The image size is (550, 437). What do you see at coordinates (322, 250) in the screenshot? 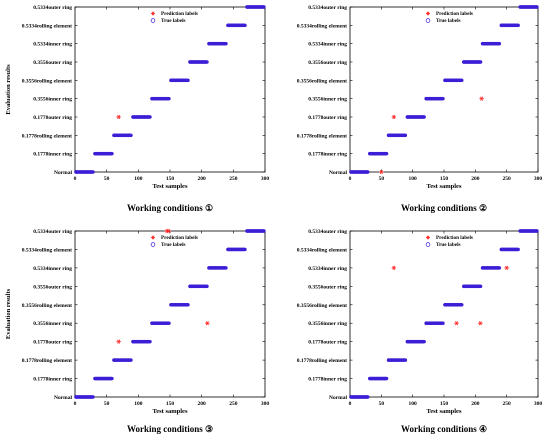
I see `y-tick-label: 0.5334rolling element` at bounding box center [322, 250].